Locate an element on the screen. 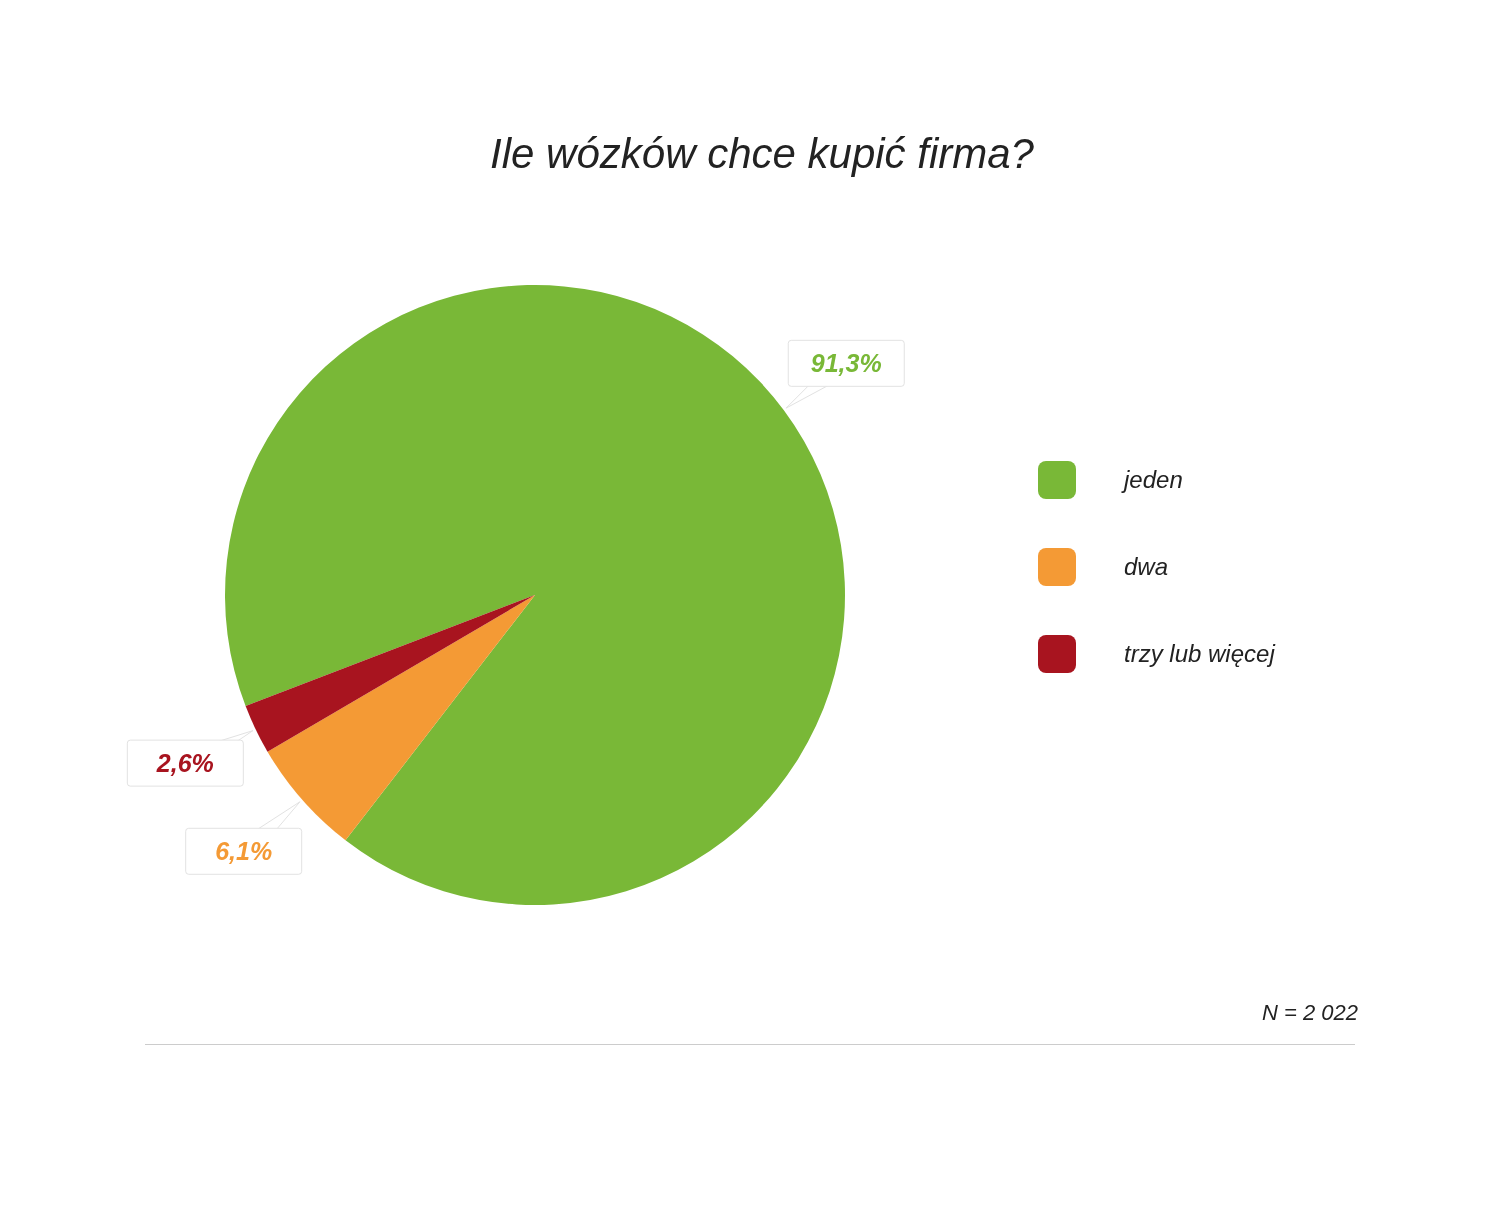  data-label: 6,1% is located at coordinates (244, 851).